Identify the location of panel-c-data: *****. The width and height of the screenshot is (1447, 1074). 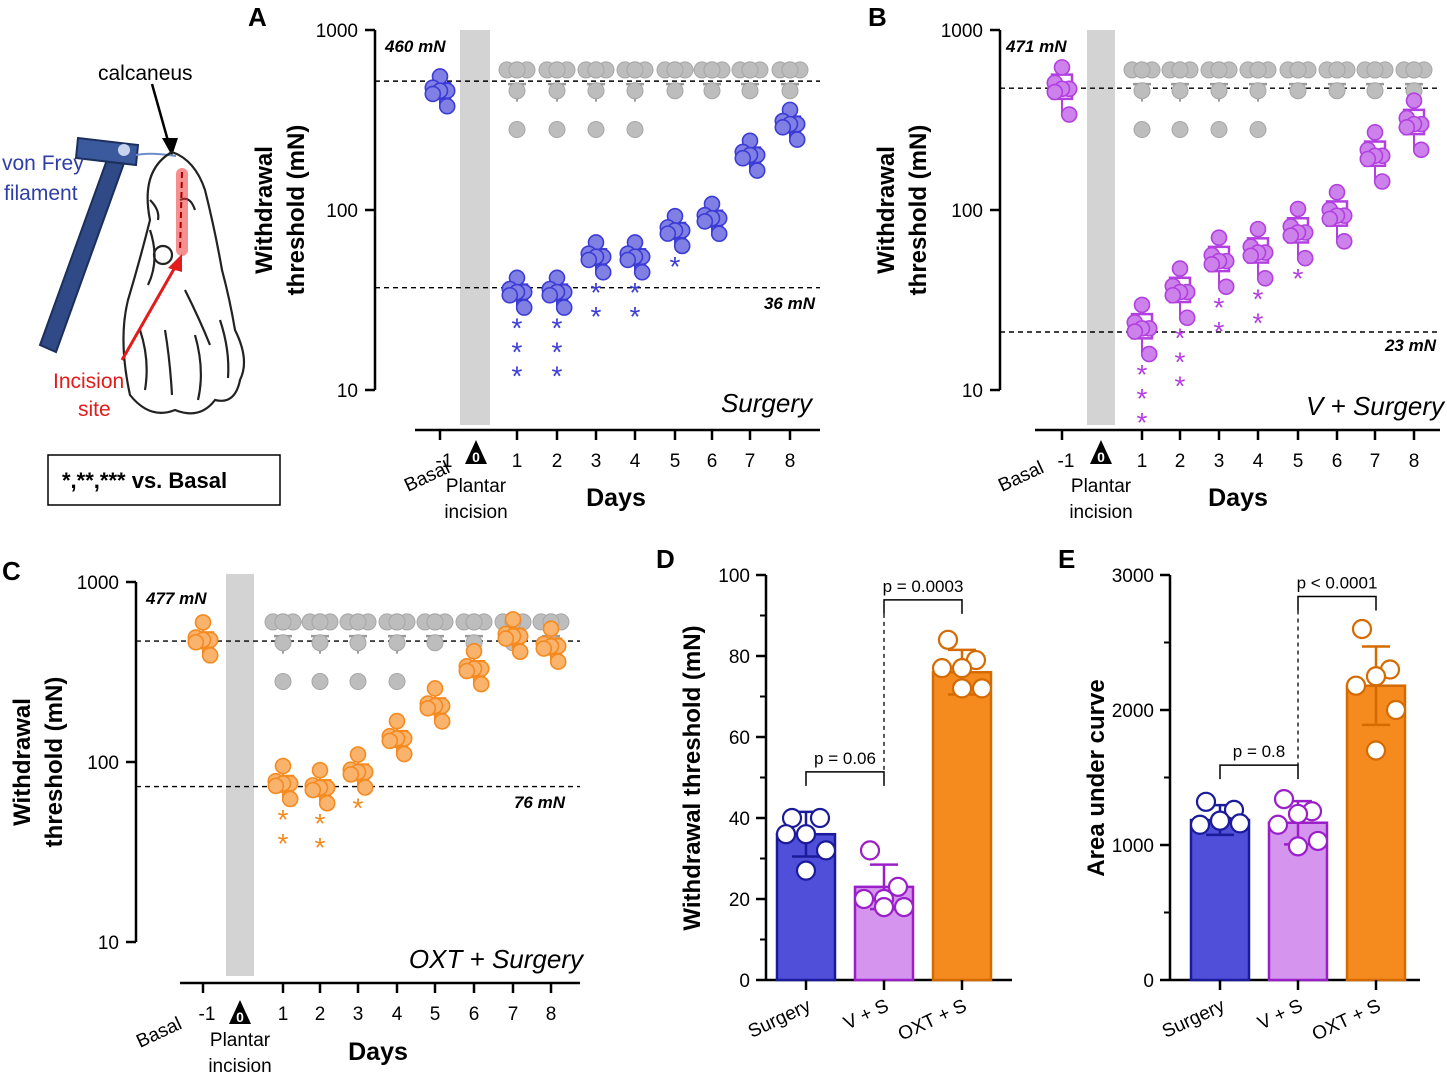
(358, 737).